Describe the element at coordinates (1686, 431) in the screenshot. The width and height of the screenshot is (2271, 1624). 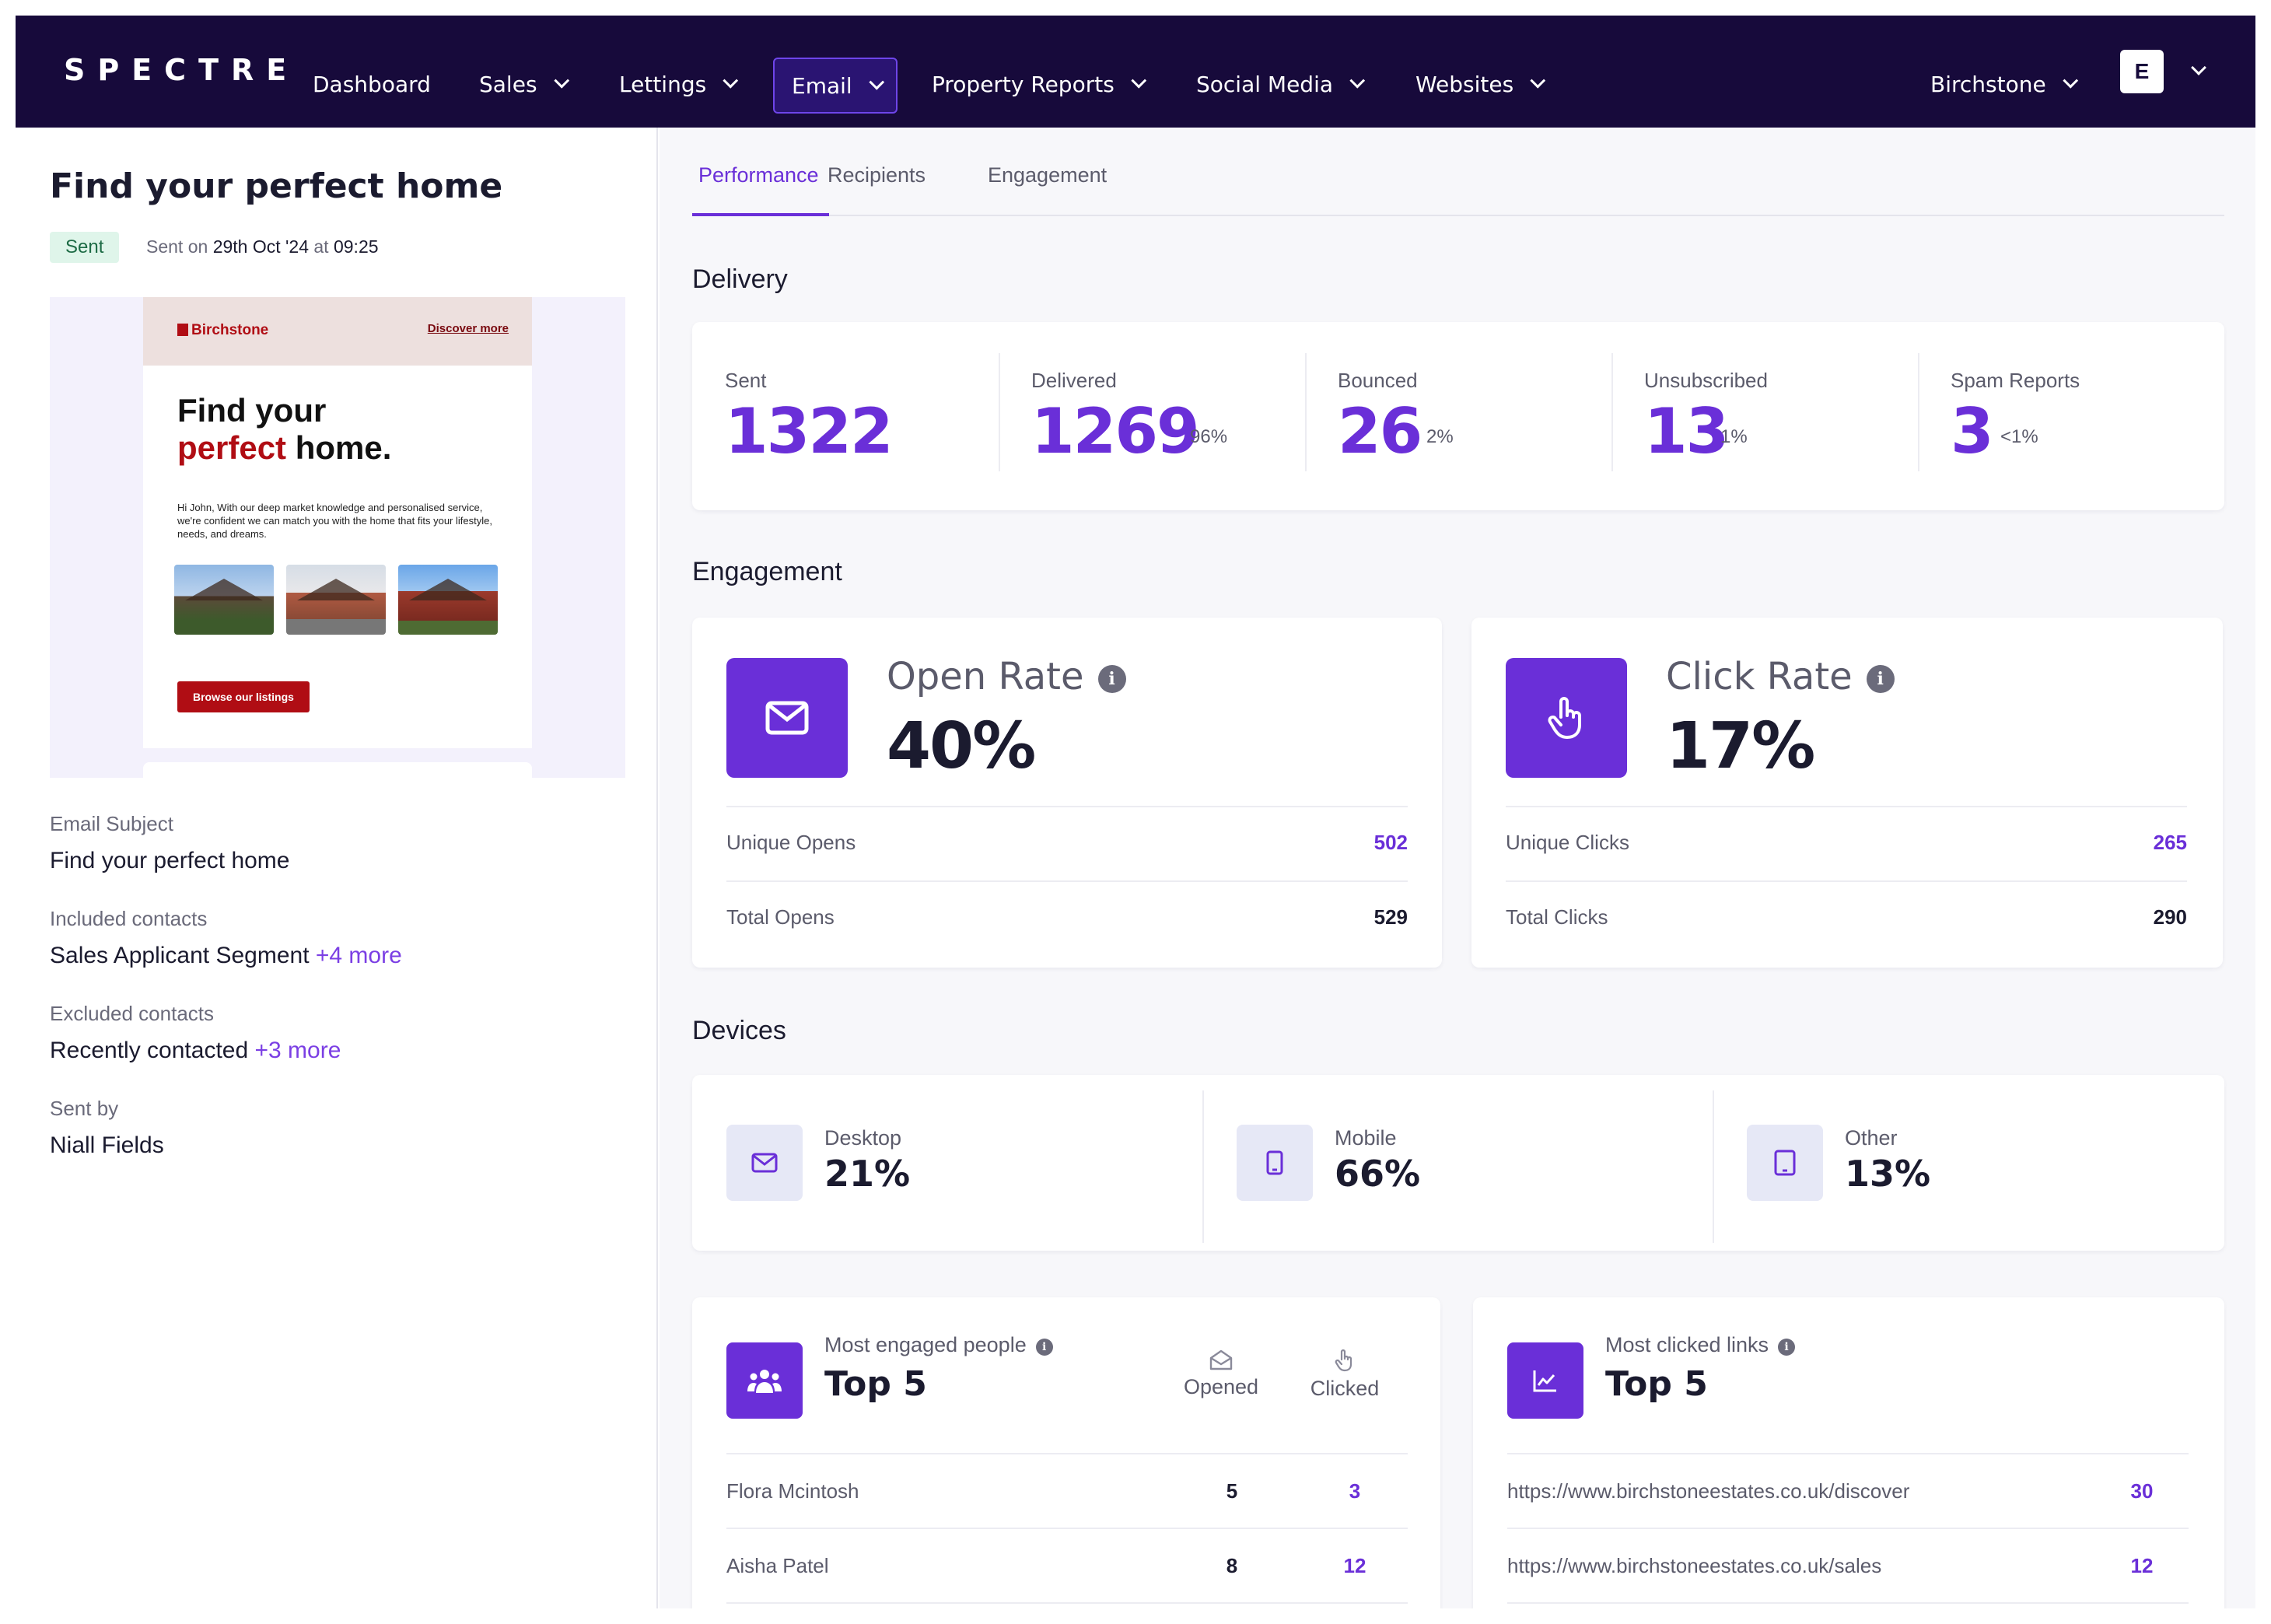
I see `stat-value: 13` at that location.